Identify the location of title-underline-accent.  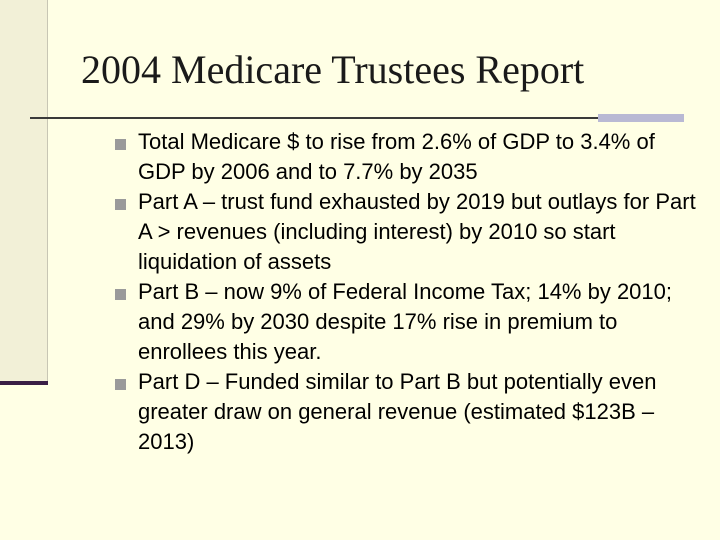
(641, 118).